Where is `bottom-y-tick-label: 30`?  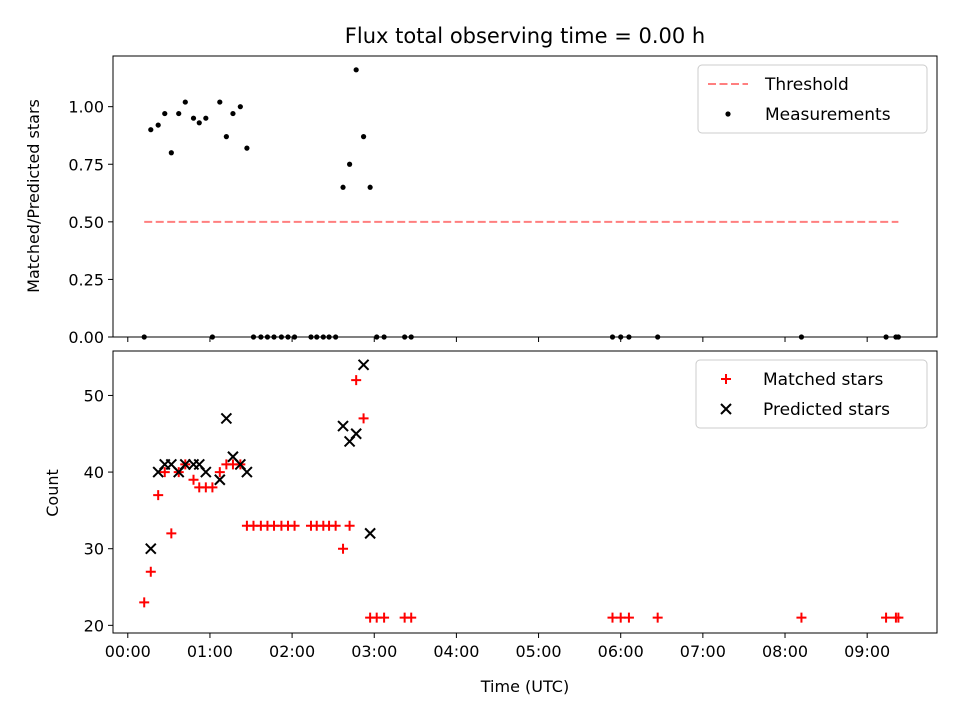 bottom-y-tick-label: 30 is located at coordinates (94, 549).